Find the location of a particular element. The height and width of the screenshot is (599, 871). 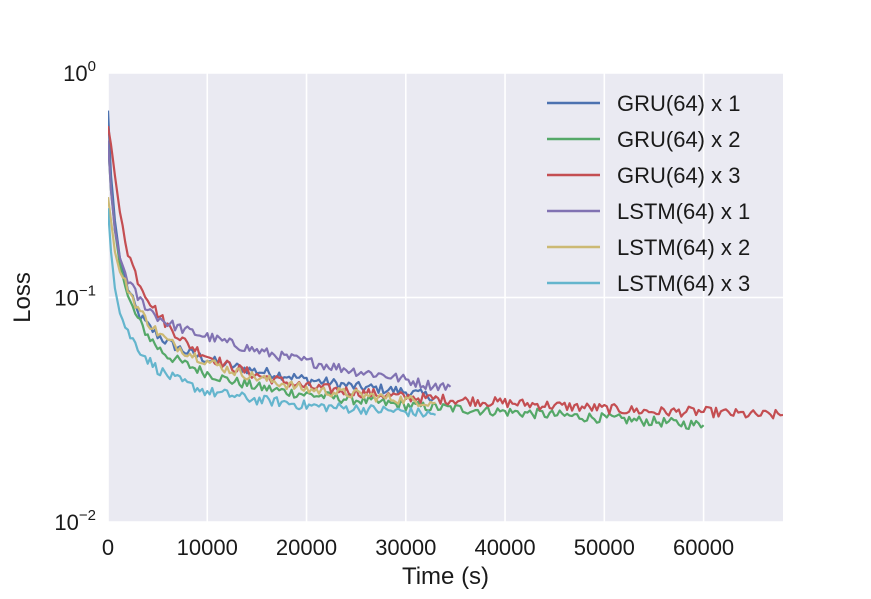

legend-label: GRU(64) x 2 is located at coordinates (678, 139).